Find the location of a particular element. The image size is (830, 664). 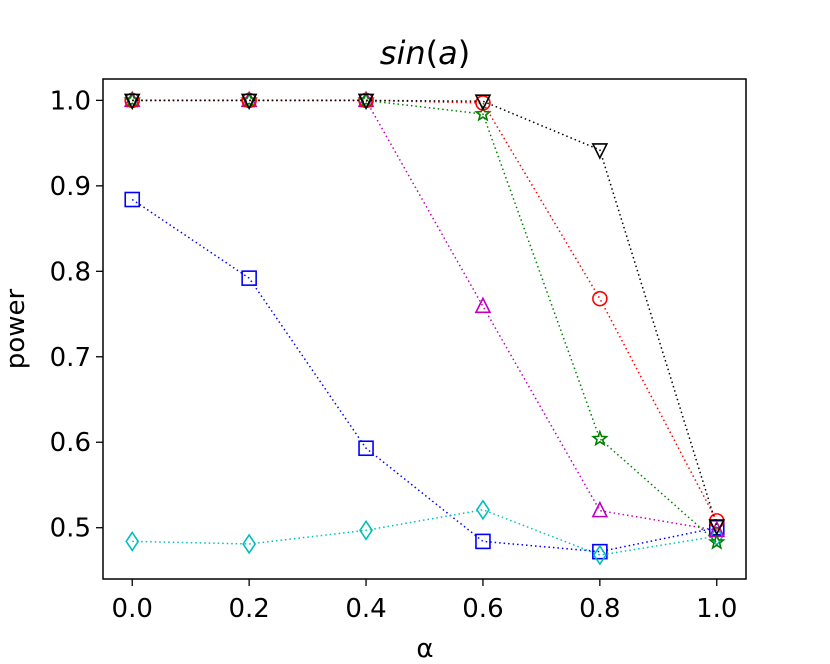

x-tick-label: 0.8 is located at coordinates (599, 609).